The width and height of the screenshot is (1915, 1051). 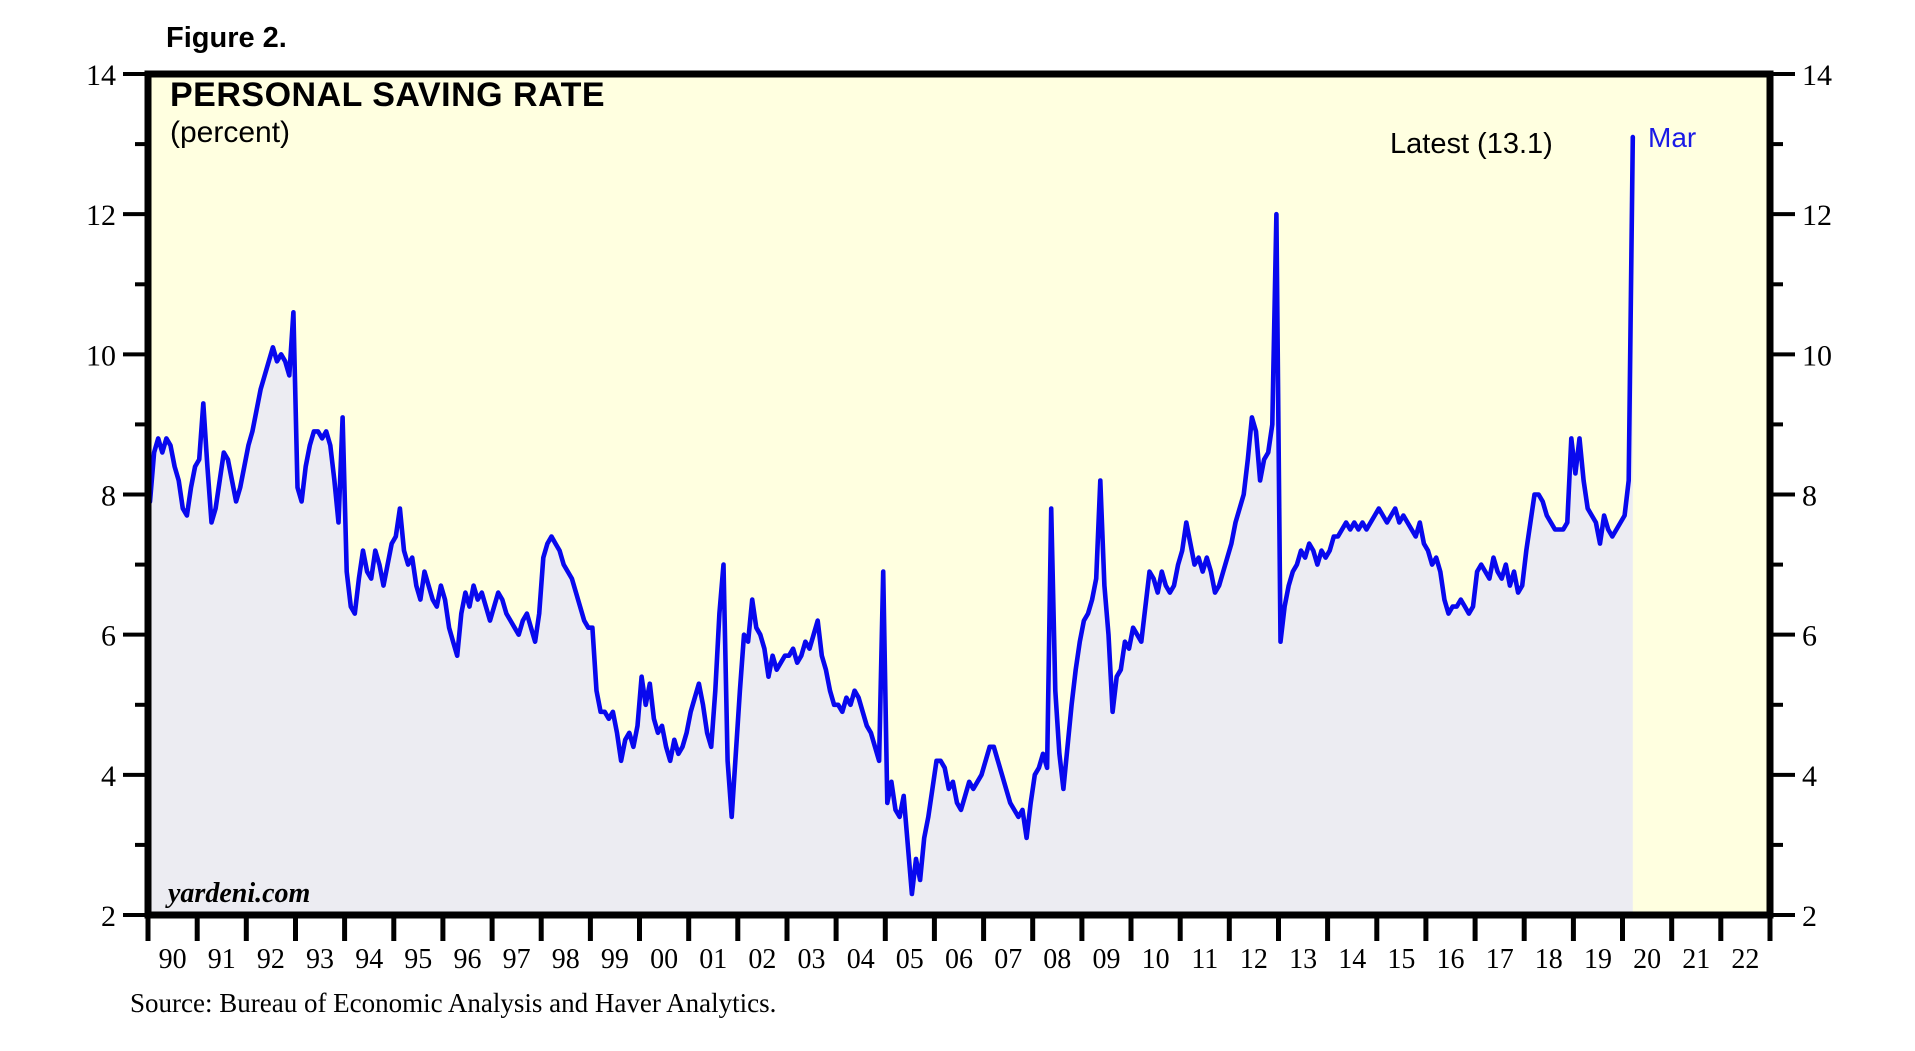 I want to click on latest-month-annotation: Mar, so click(x=1672, y=137).